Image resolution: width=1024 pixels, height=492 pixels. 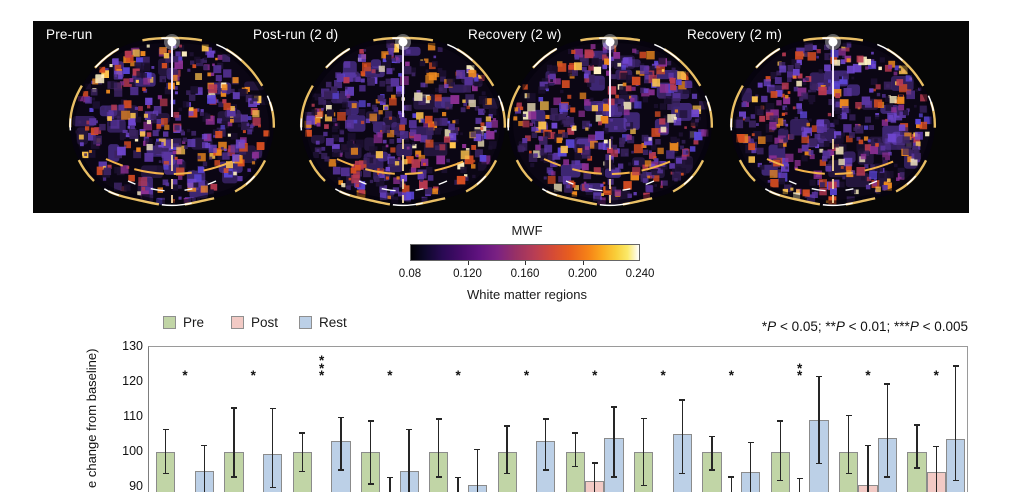 What do you see at coordinates (296, 34) in the screenshot?
I see `brain-label-post-run: Post-run (2 d)` at bounding box center [296, 34].